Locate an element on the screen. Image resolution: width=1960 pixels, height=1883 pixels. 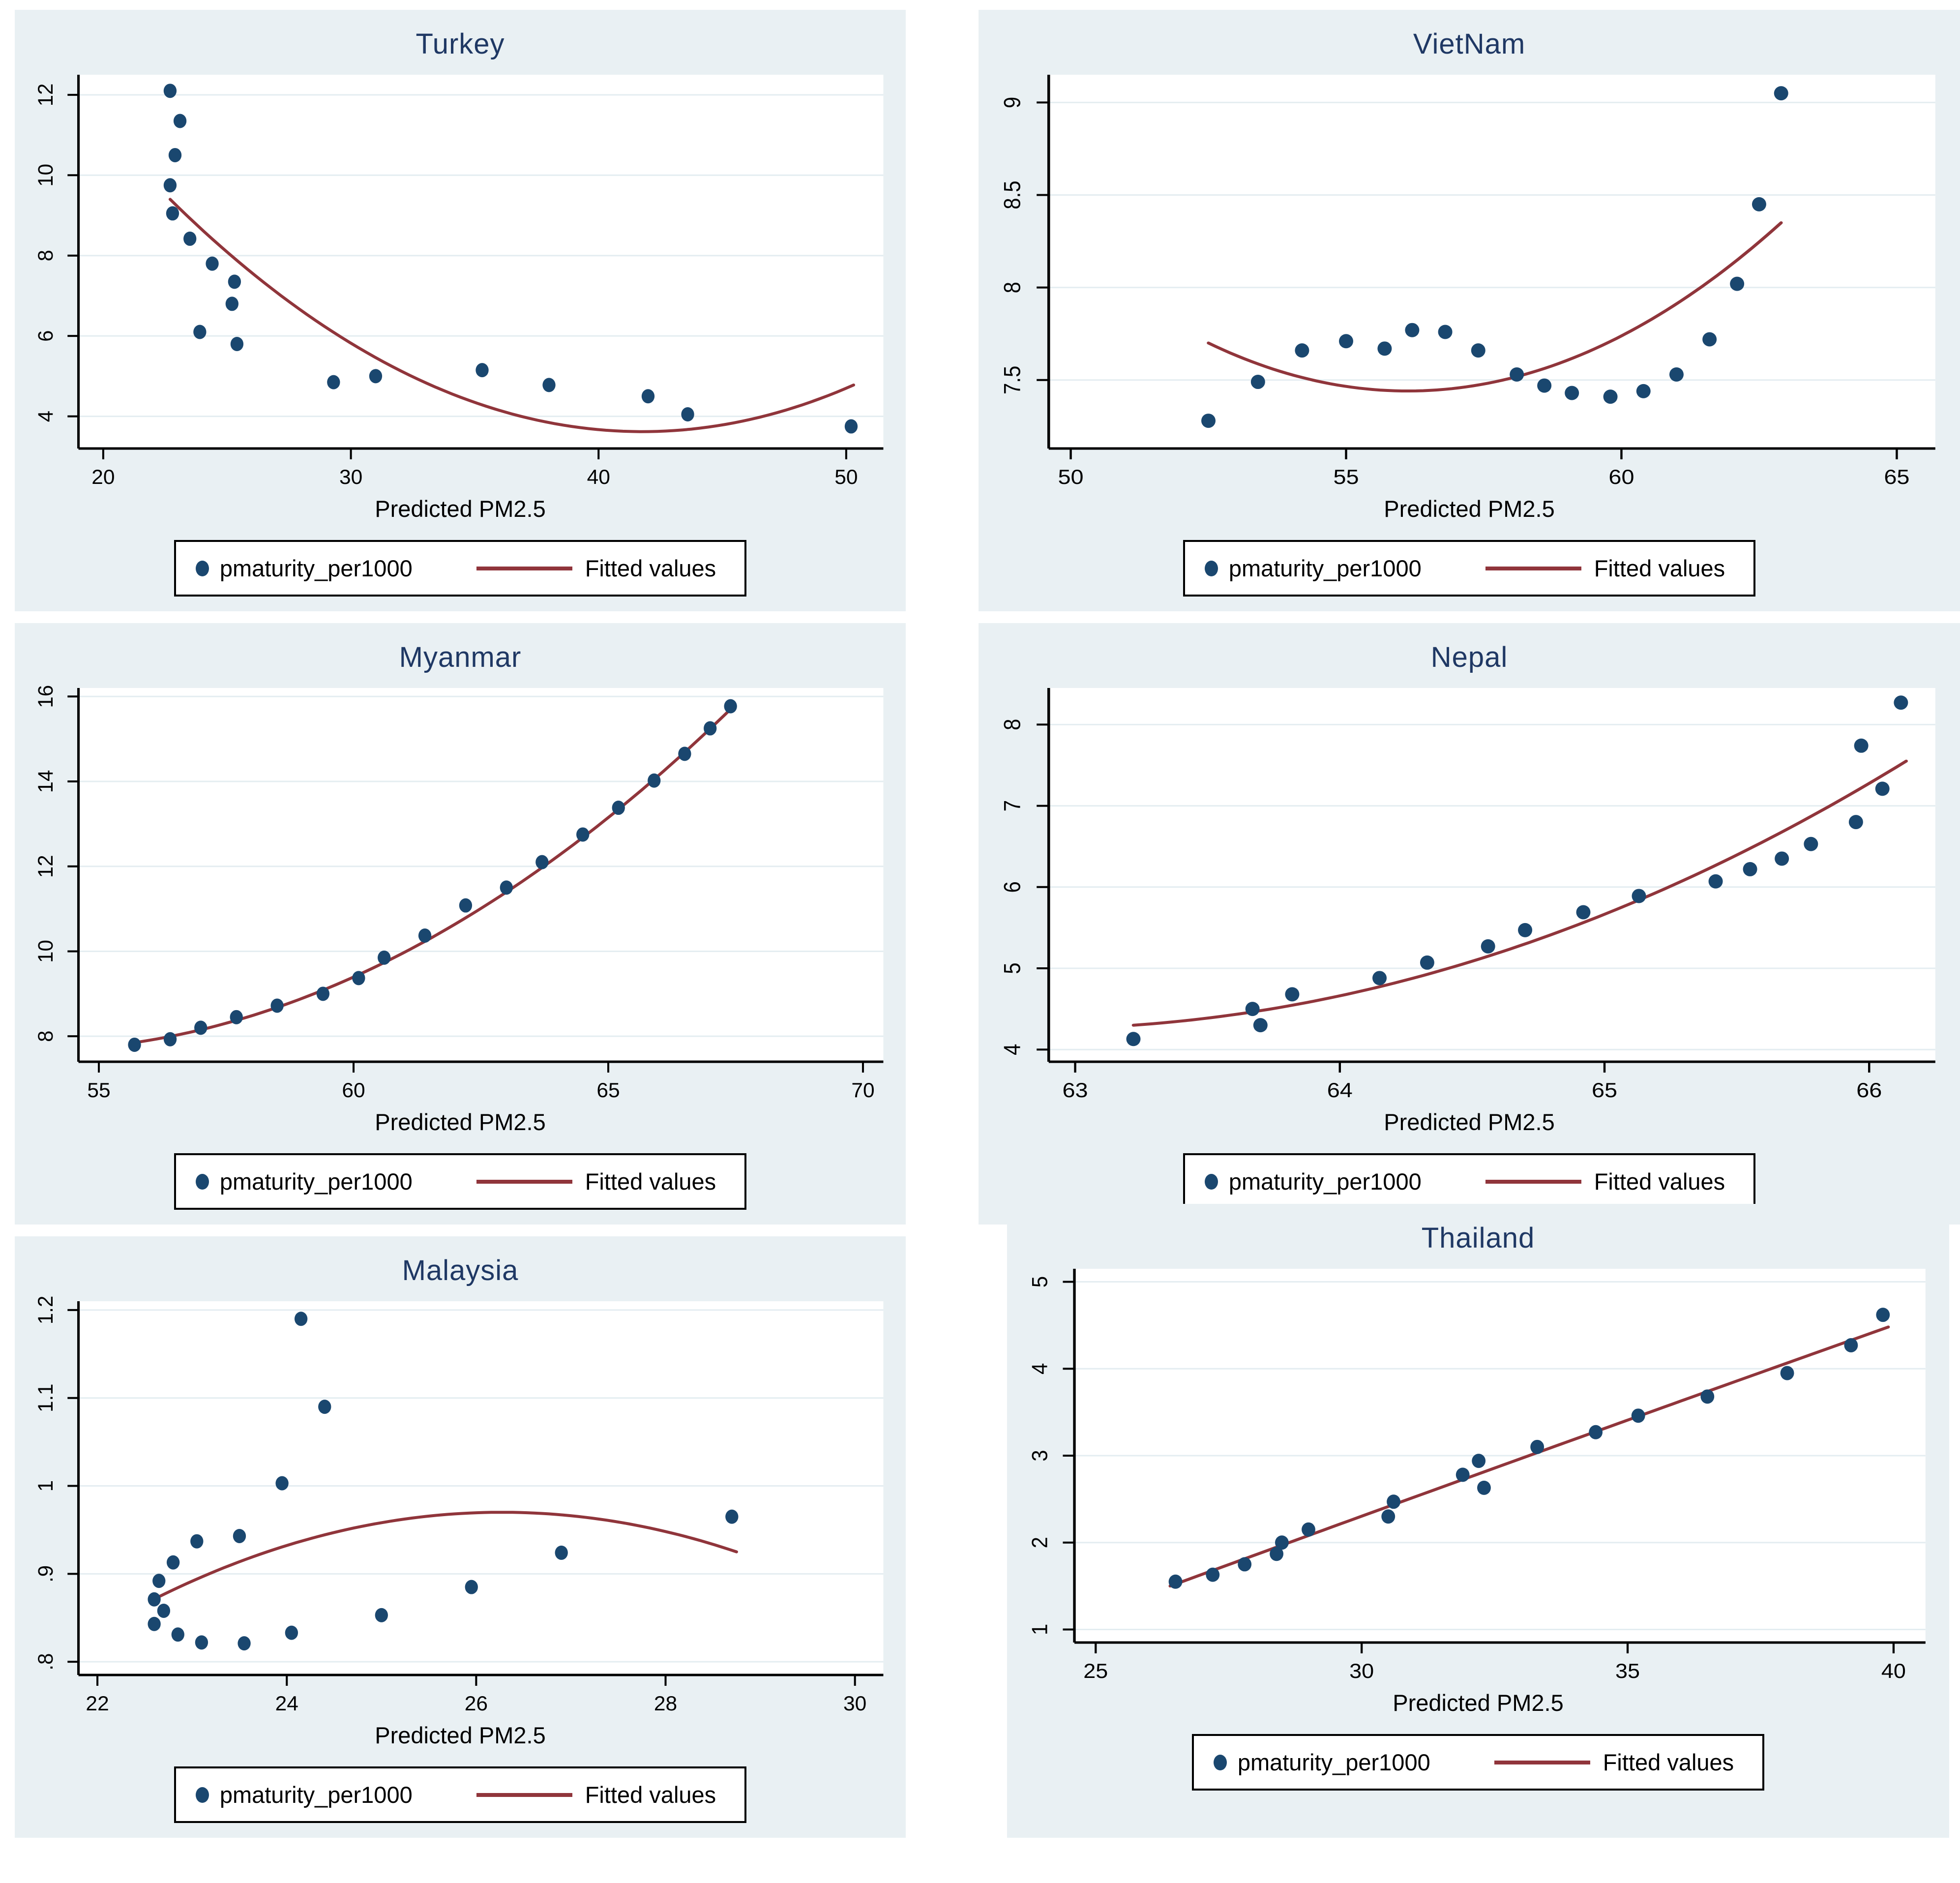
x-tick-label: 70 is located at coordinates (862, 1090).